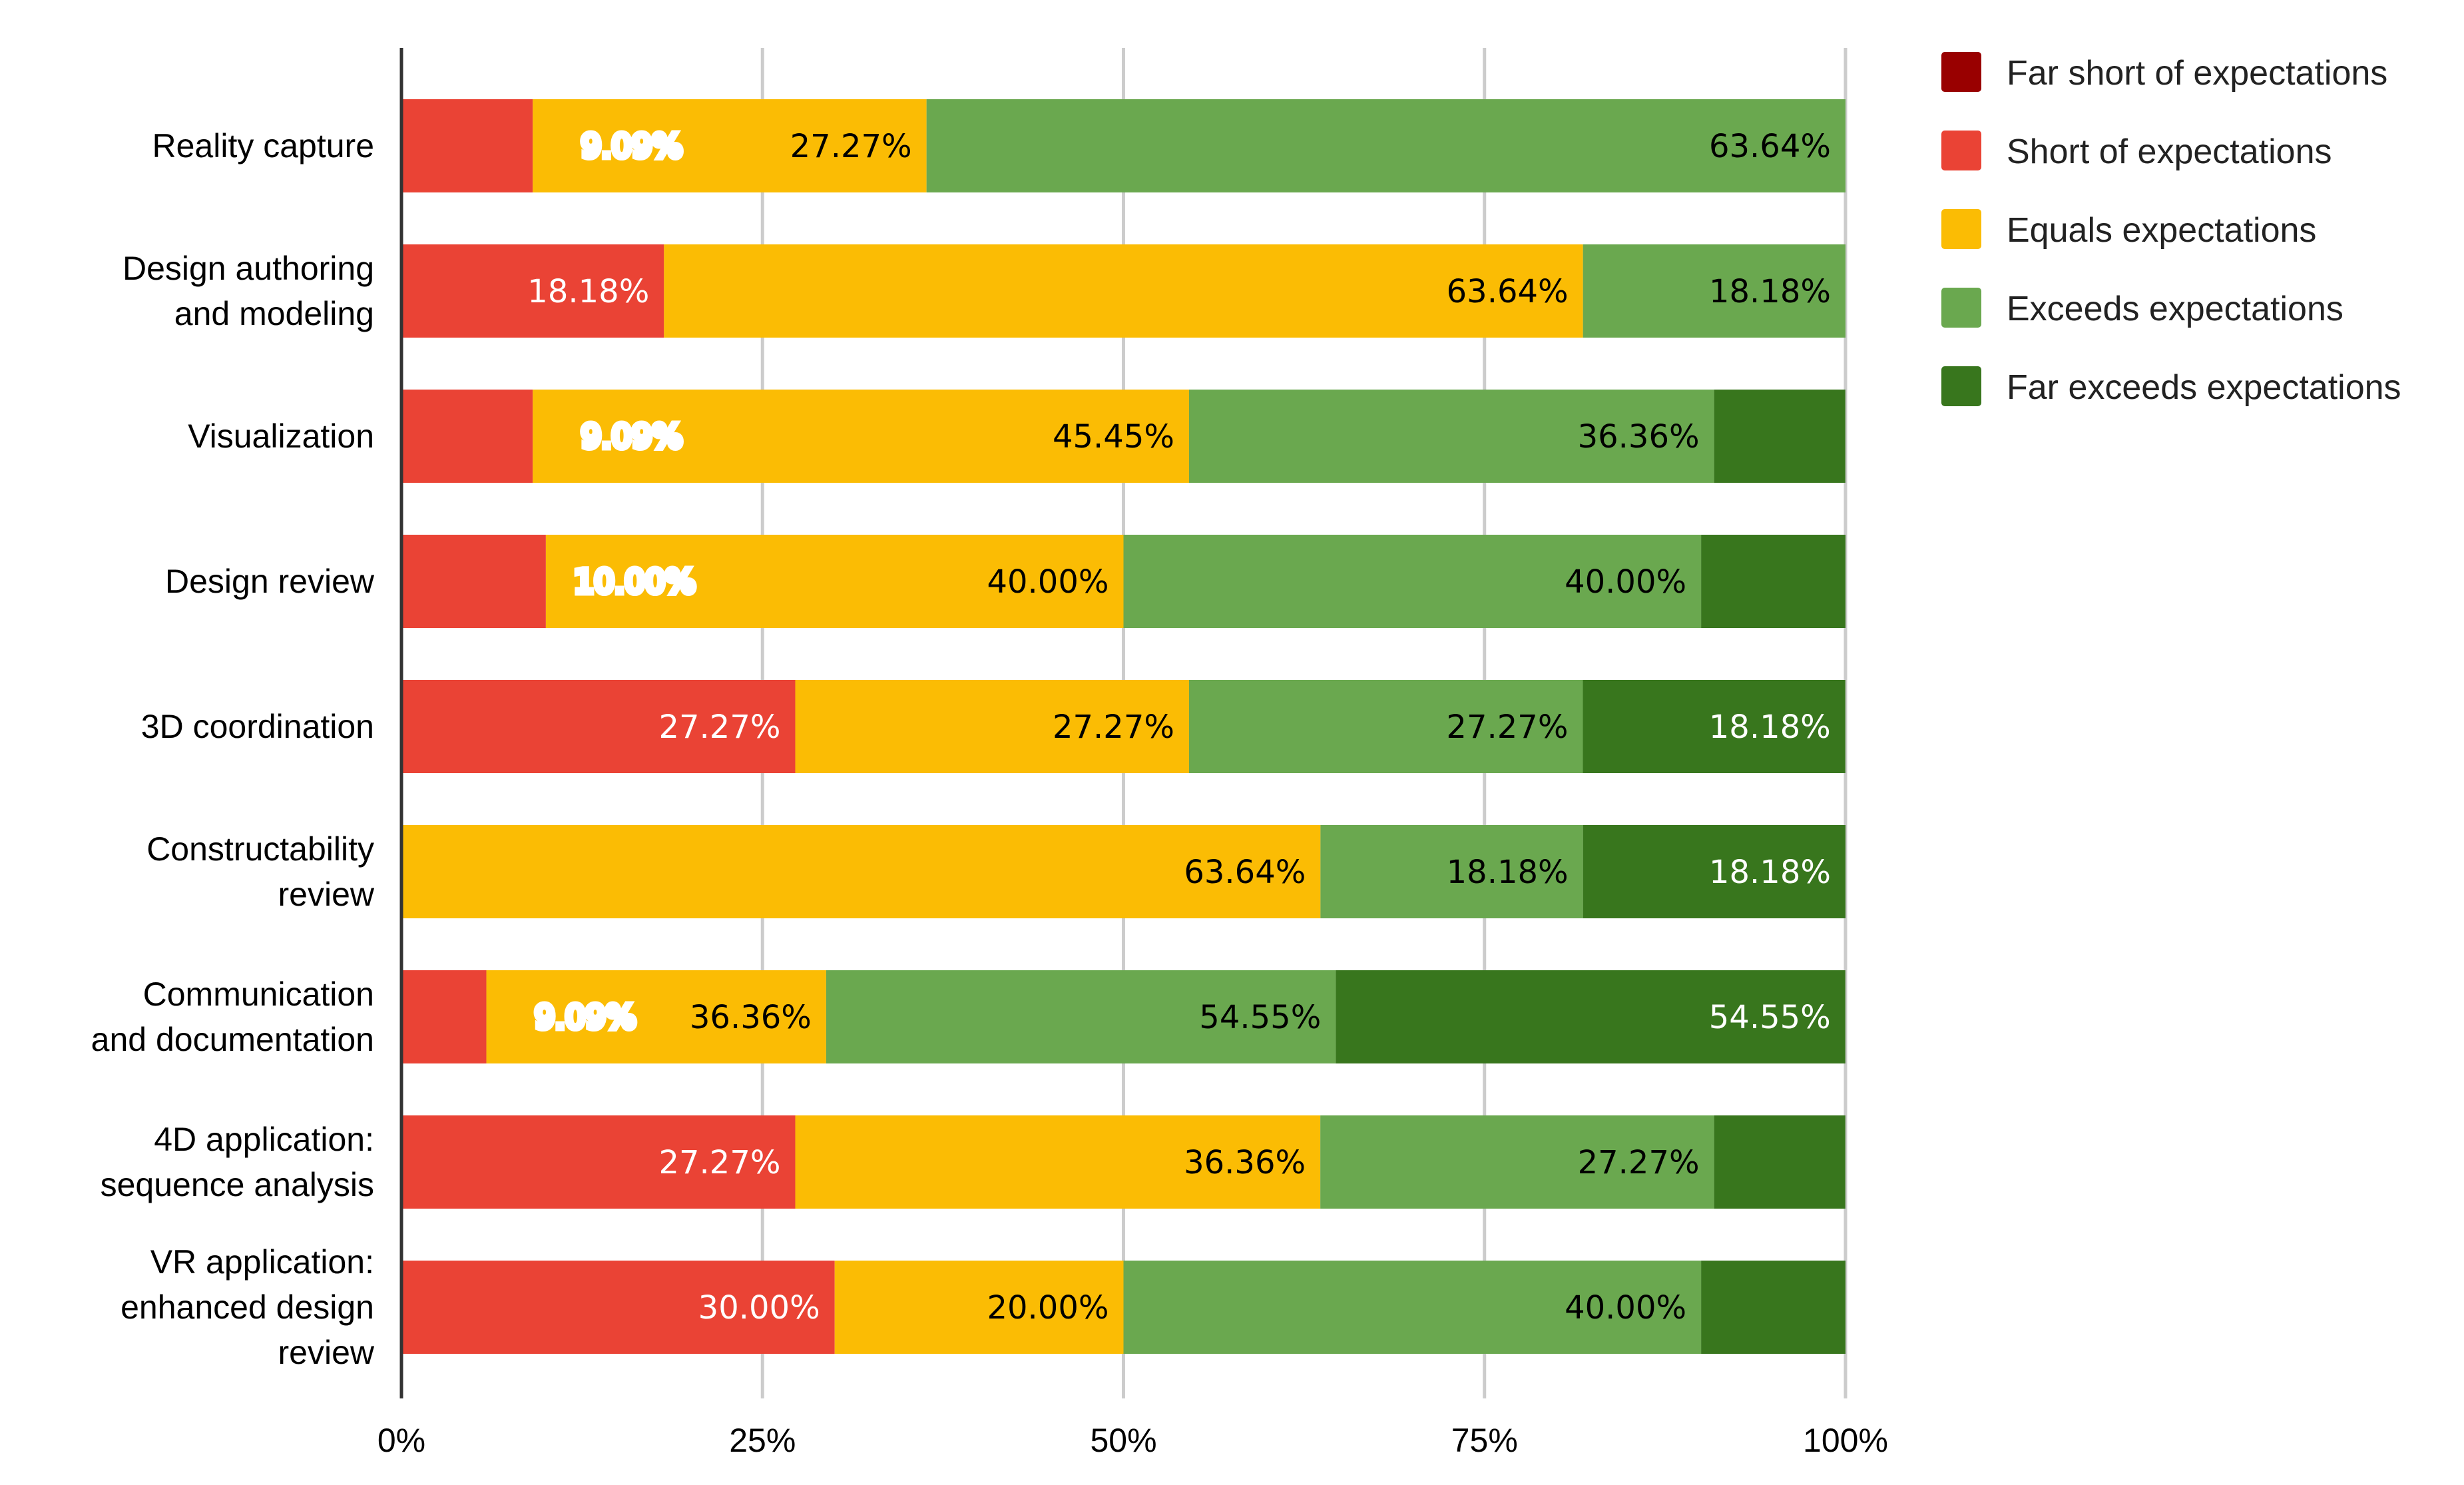  I want to click on data-label-equals-expectations-9: 20.00%, so click(1048, 1308).